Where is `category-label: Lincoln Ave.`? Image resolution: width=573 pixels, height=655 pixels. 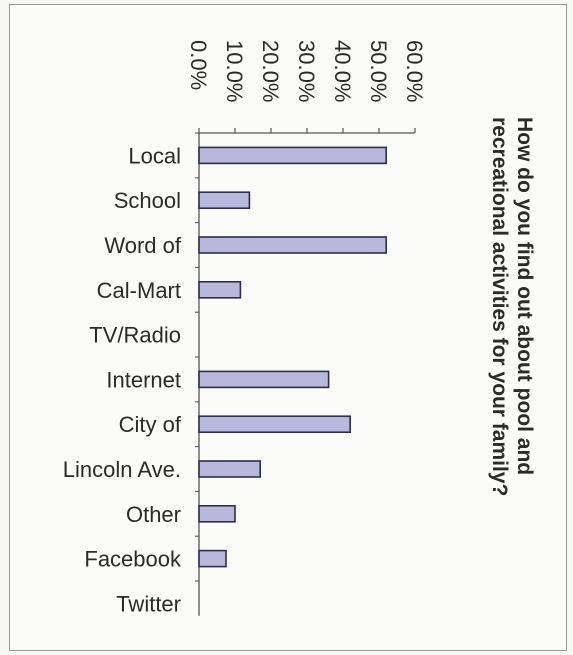 category-label: Lincoln Ave. is located at coordinates (122, 469).